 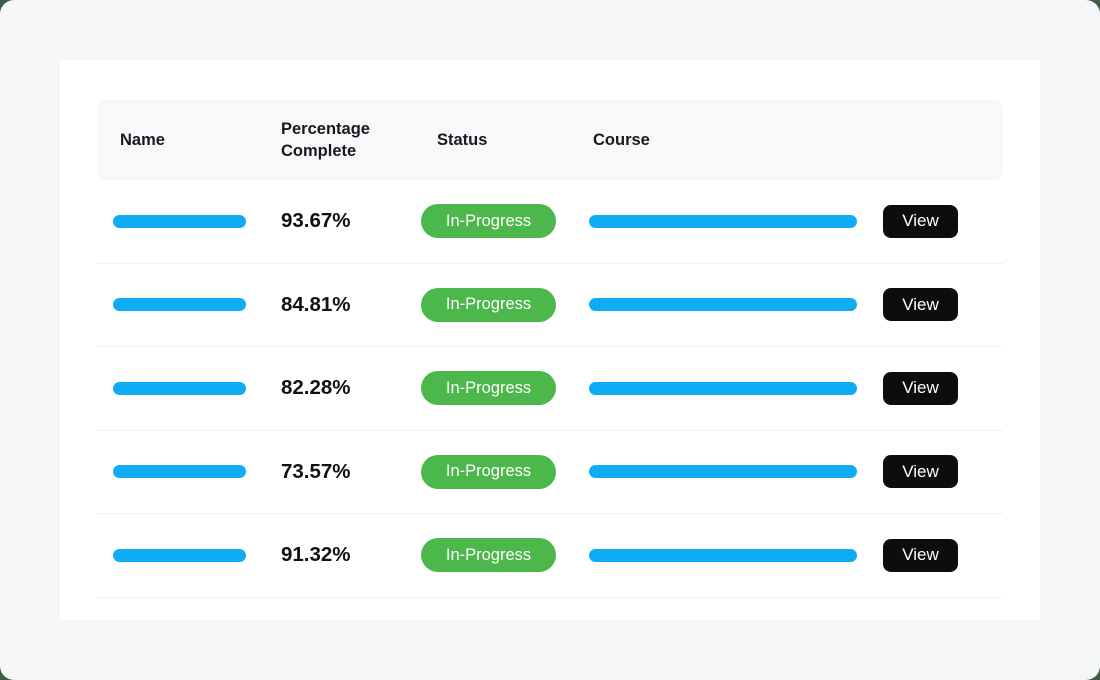 What do you see at coordinates (316, 471) in the screenshot?
I see `percentage-value: 73.57%` at bounding box center [316, 471].